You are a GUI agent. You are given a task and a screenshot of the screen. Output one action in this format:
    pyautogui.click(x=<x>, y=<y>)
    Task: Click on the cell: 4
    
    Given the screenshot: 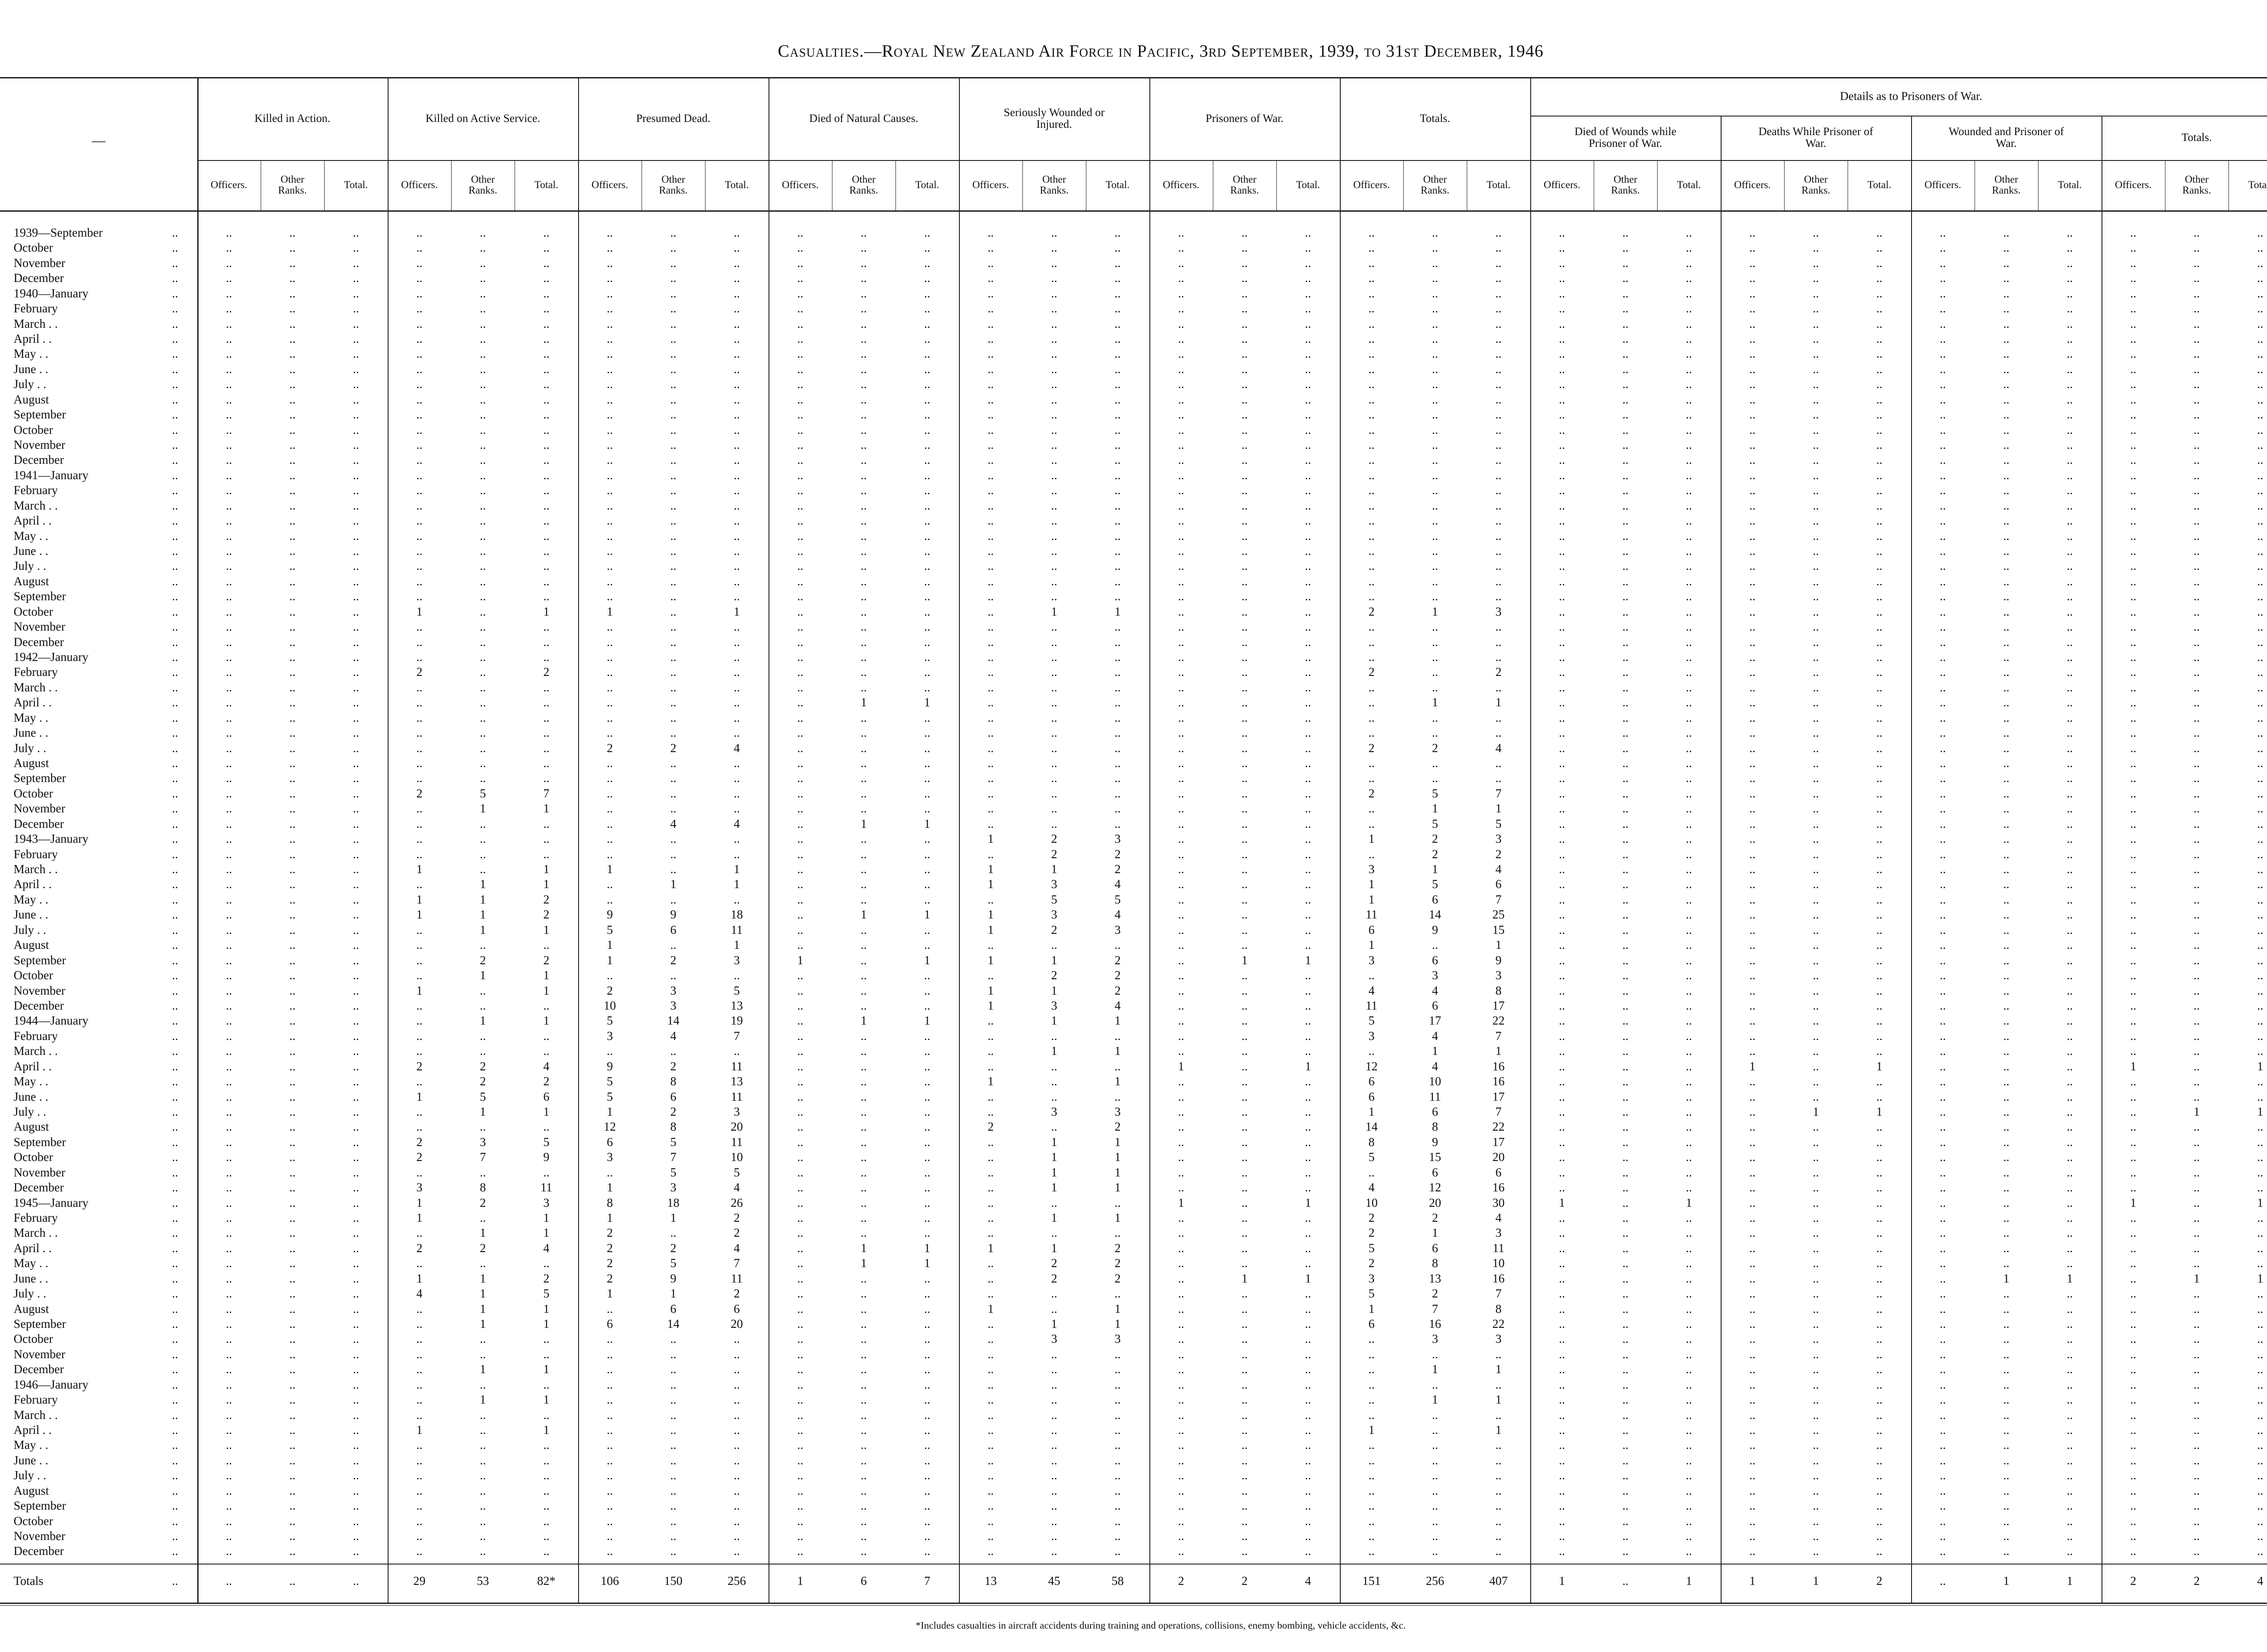 What is the action you would take?
    pyautogui.click(x=674, y=824)
    